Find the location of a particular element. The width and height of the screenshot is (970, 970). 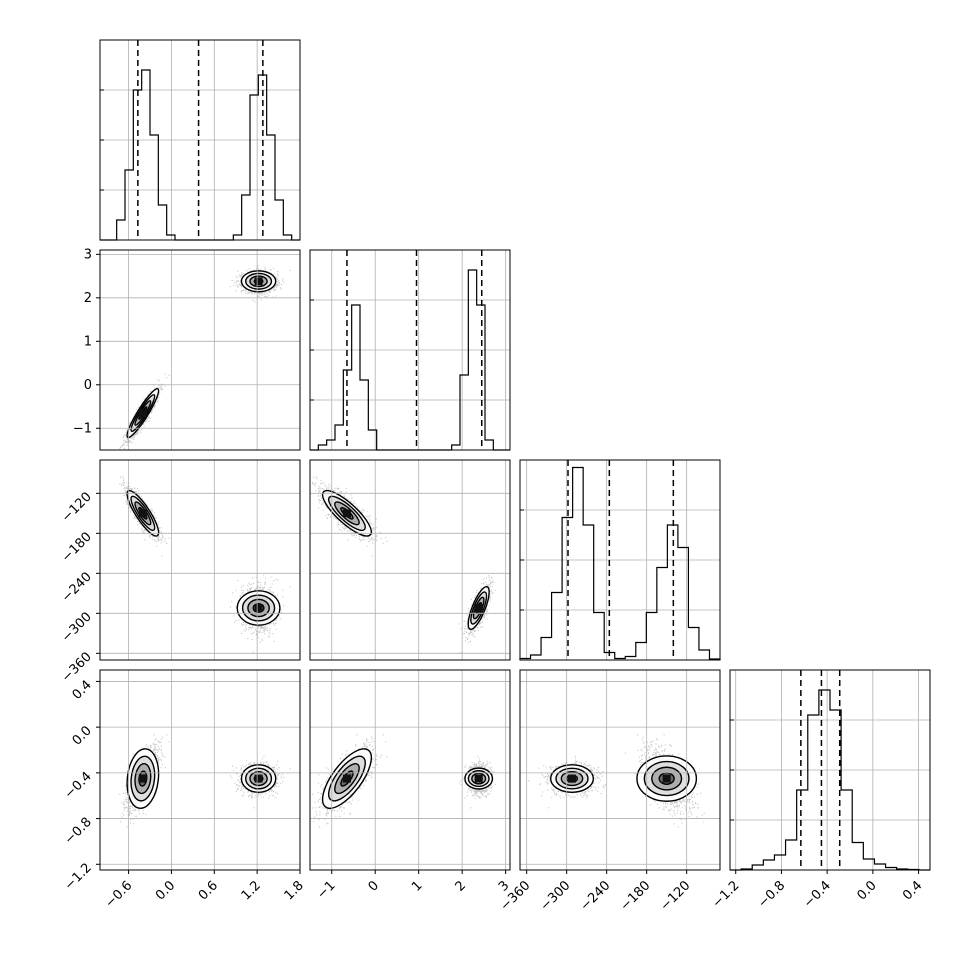

x-tick-label: 1 is located at coordinates (417, 886).